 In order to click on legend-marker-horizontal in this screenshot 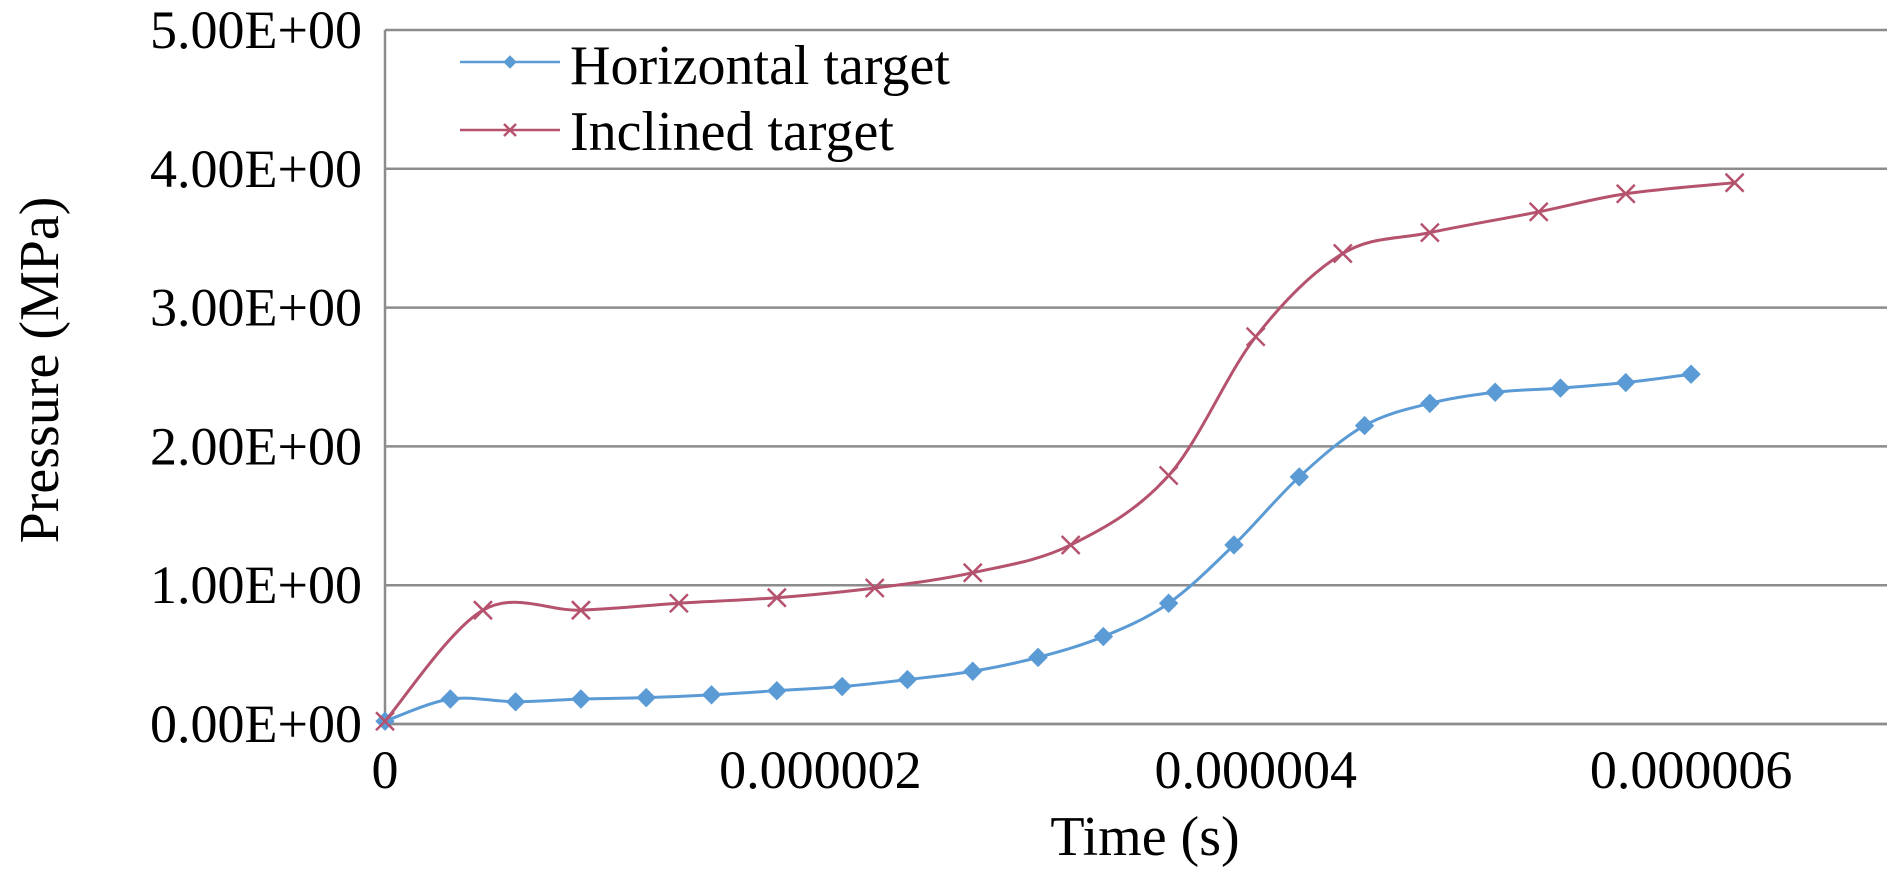, I will do `click(510, 62)`.